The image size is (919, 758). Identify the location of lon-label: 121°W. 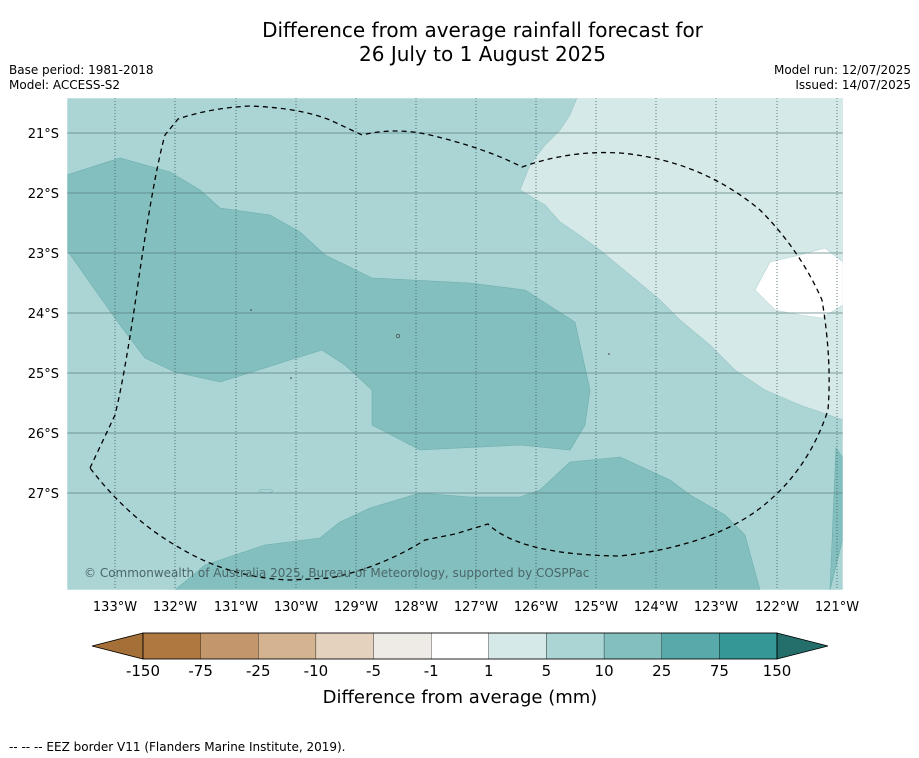
(837, 607).